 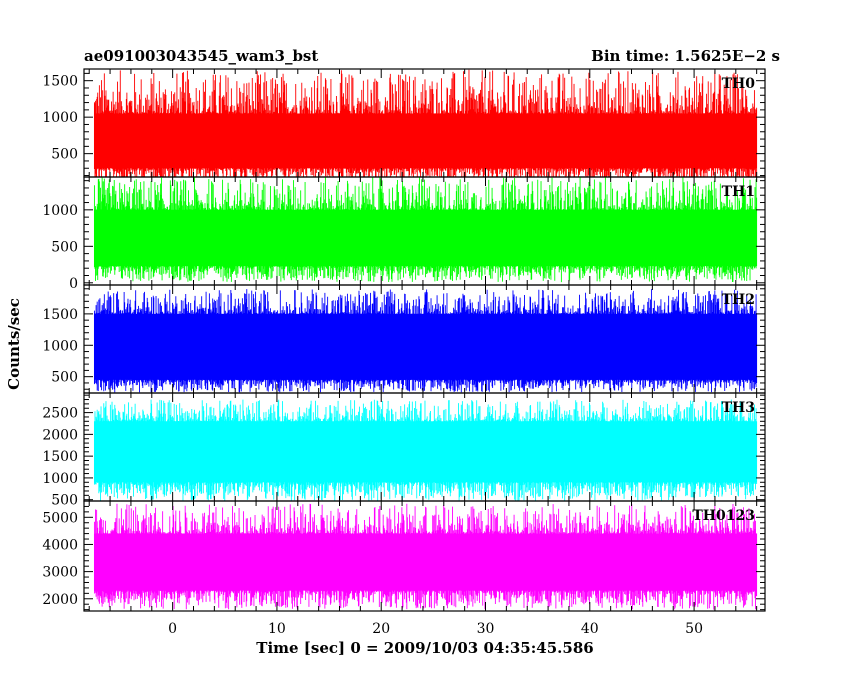 I want to click on series-th0123, so click(x=425, y=556).